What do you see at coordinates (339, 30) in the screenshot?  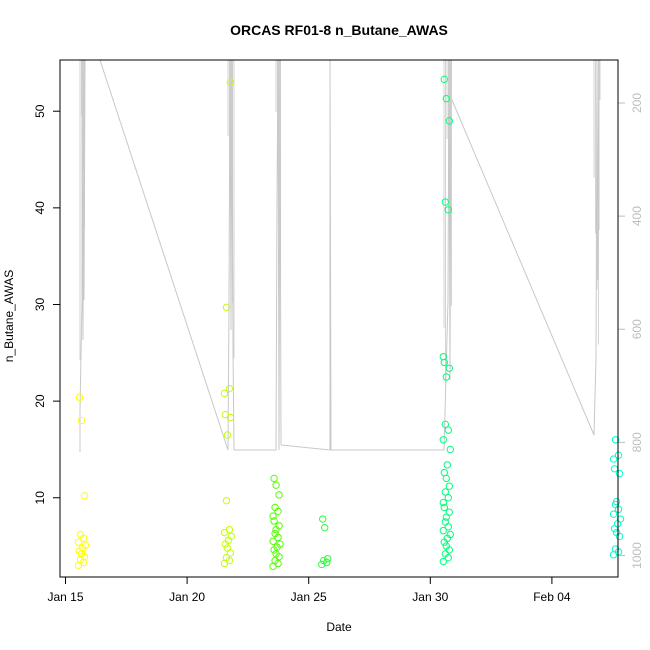 I see `chart-title: ORCAS RF01-8 n_Butane_AWAS` at bounding box center [339, 30].